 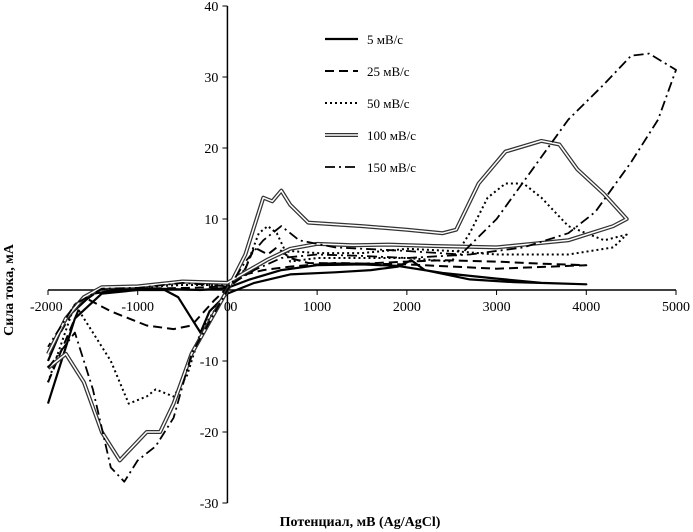 I want to click on x-tick-label: 4000, so click(x=586, y=307).